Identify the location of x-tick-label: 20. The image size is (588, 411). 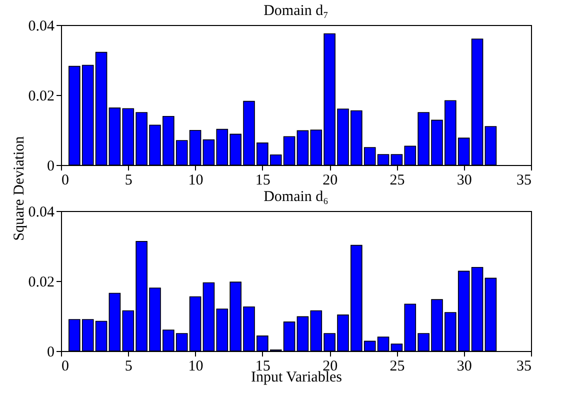
(330, 180).